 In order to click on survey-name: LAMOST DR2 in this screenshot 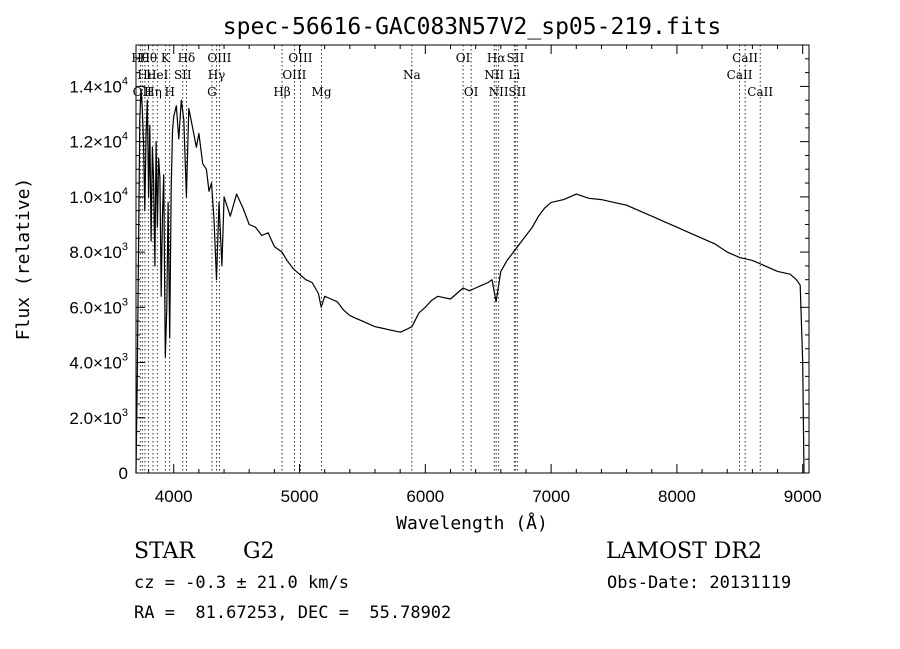, I will do `click(684, 551)`.